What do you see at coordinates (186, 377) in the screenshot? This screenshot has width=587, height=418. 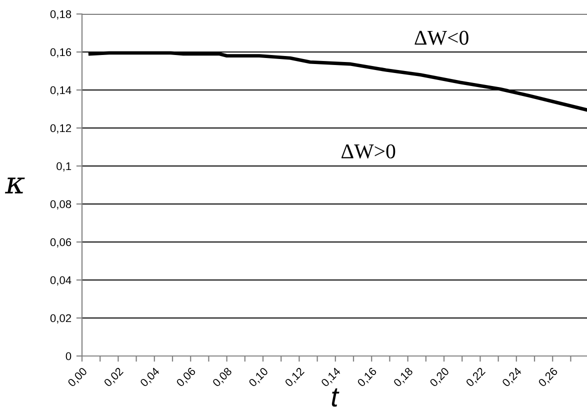 I see `x-tick-label: 0,06` at bounding box center [186, 377].